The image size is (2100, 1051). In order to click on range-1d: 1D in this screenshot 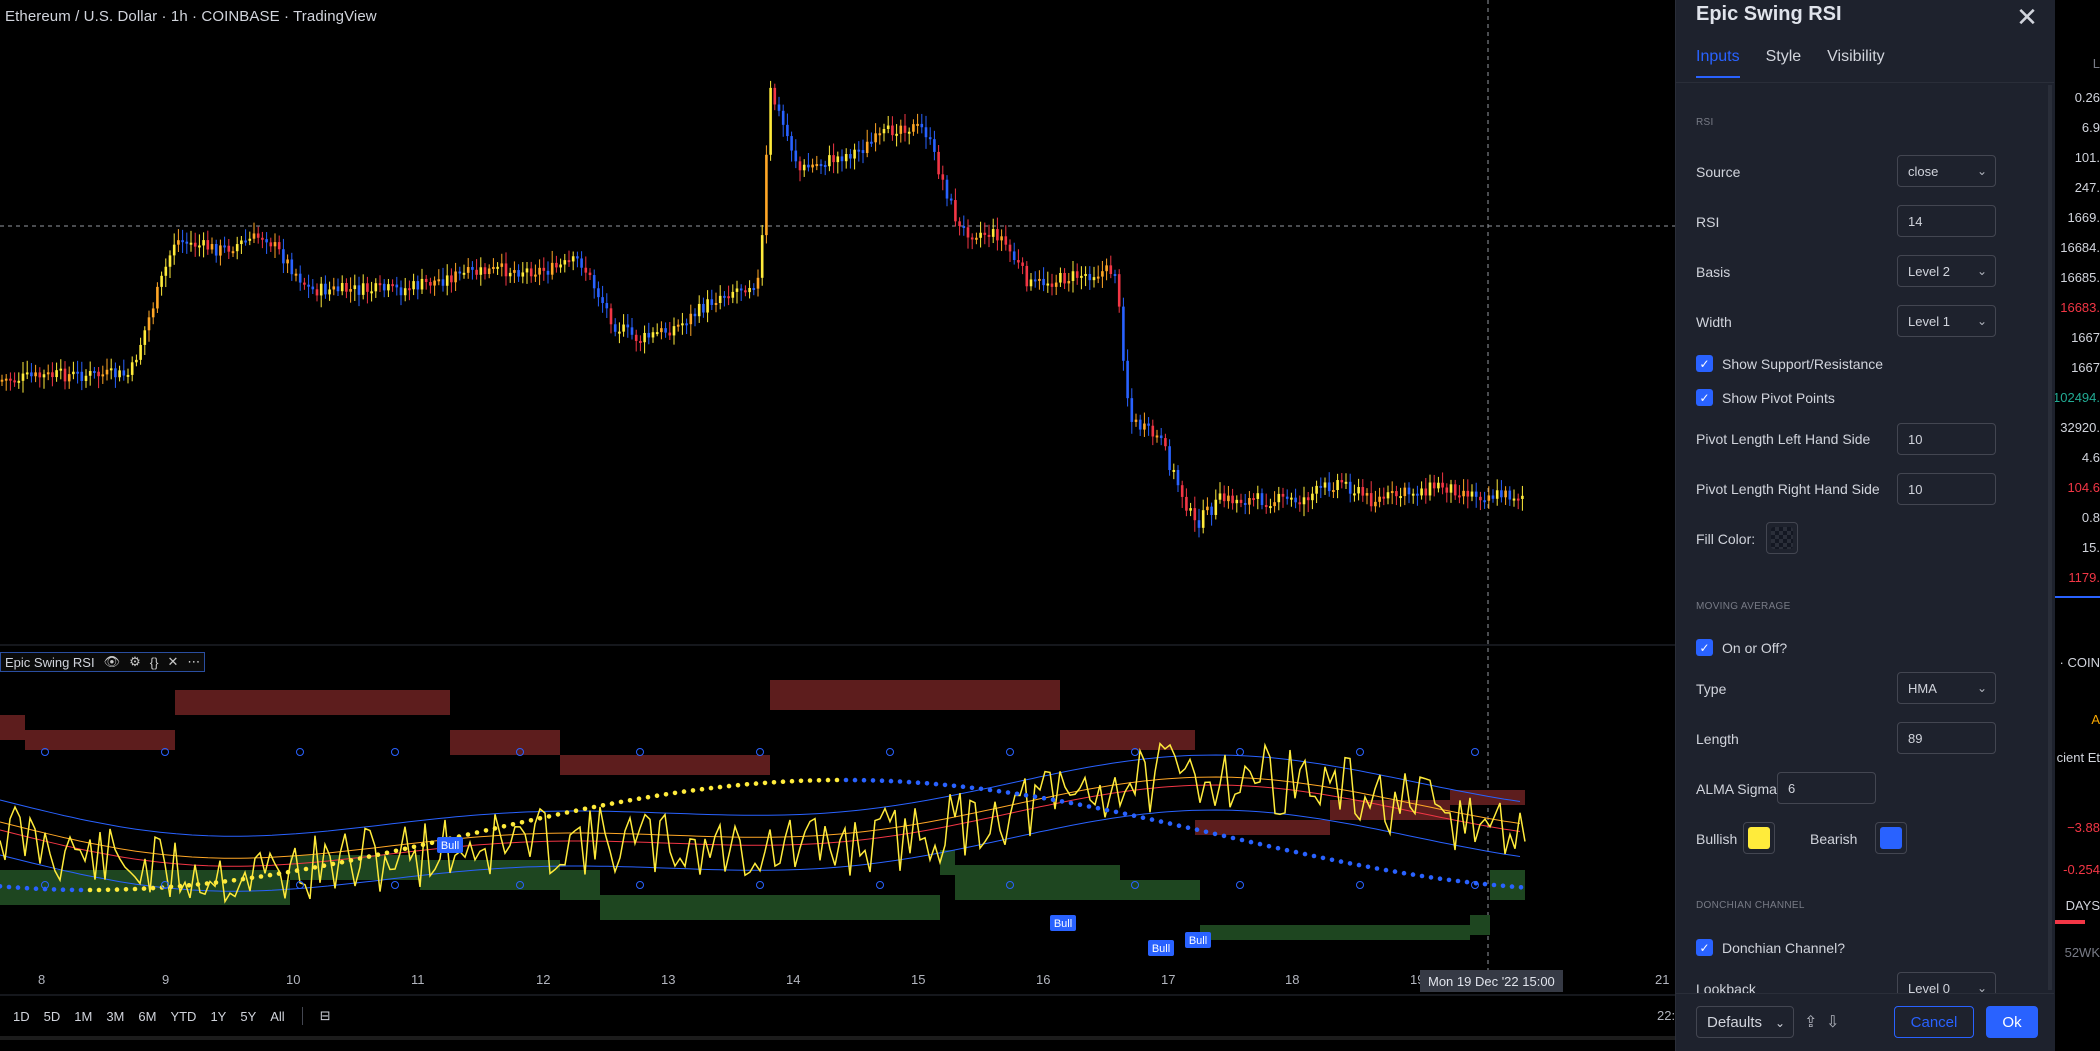, I will do `click(21, 1016)`.